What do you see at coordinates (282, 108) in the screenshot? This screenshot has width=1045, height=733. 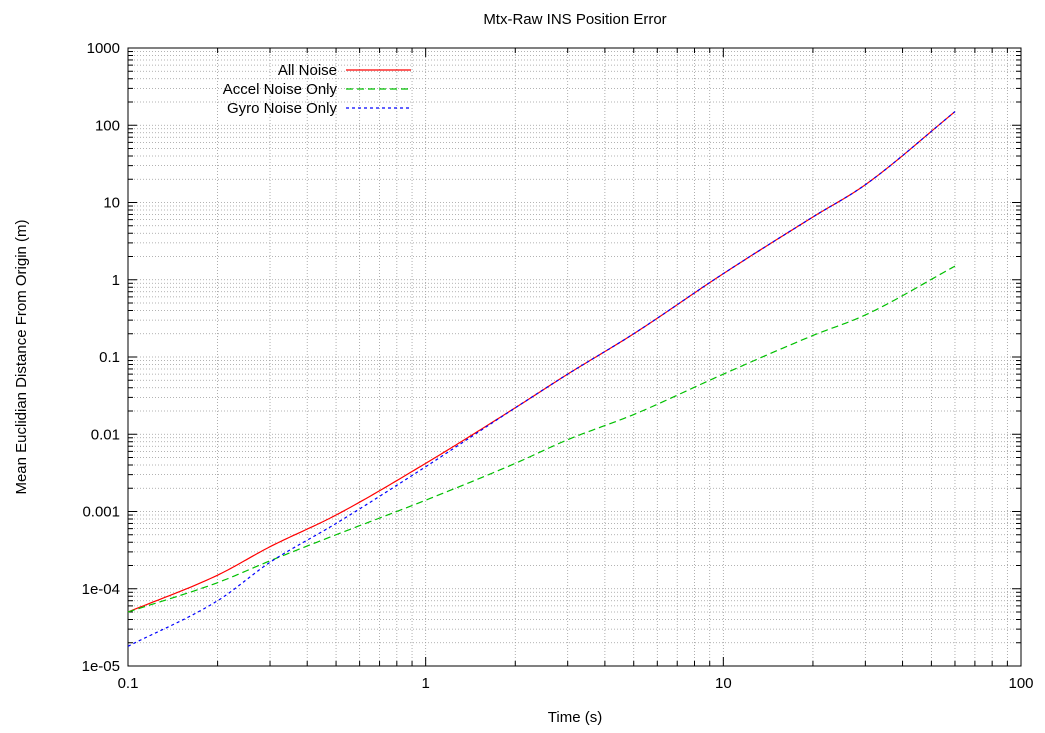 I see `legend-label-gyro-noise-only: Gyro Noise Only` at bounding box center [282, 108].